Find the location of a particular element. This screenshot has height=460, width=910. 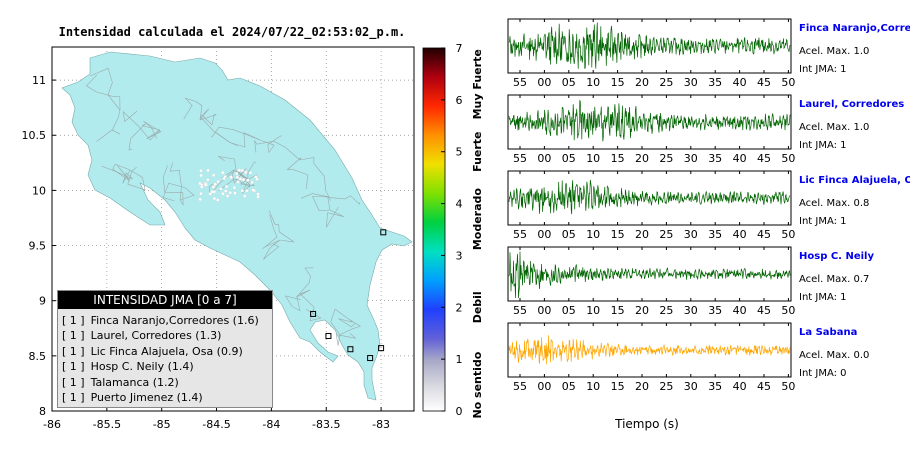

waveform-tick-label: 10 is located at coordinates (593, 82).